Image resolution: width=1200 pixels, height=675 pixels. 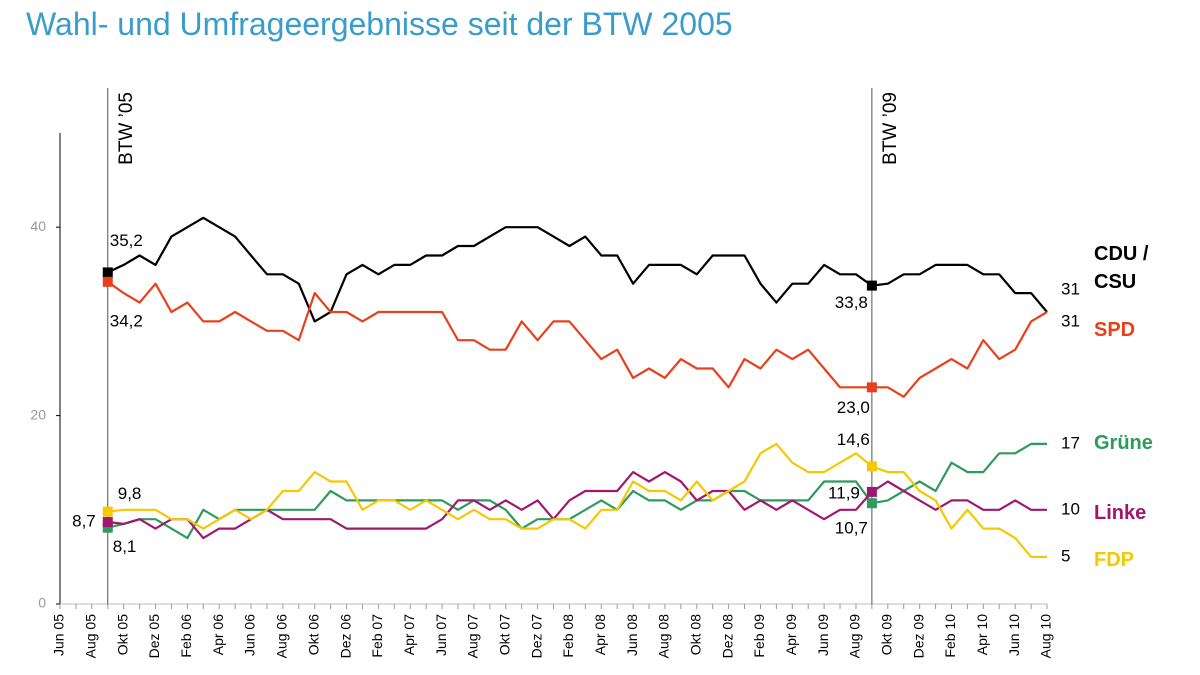 What do you see at coordinates (126, 128) in the screenshot?
I see `event-label: BTW ’05` at bounding box center [126, 128].